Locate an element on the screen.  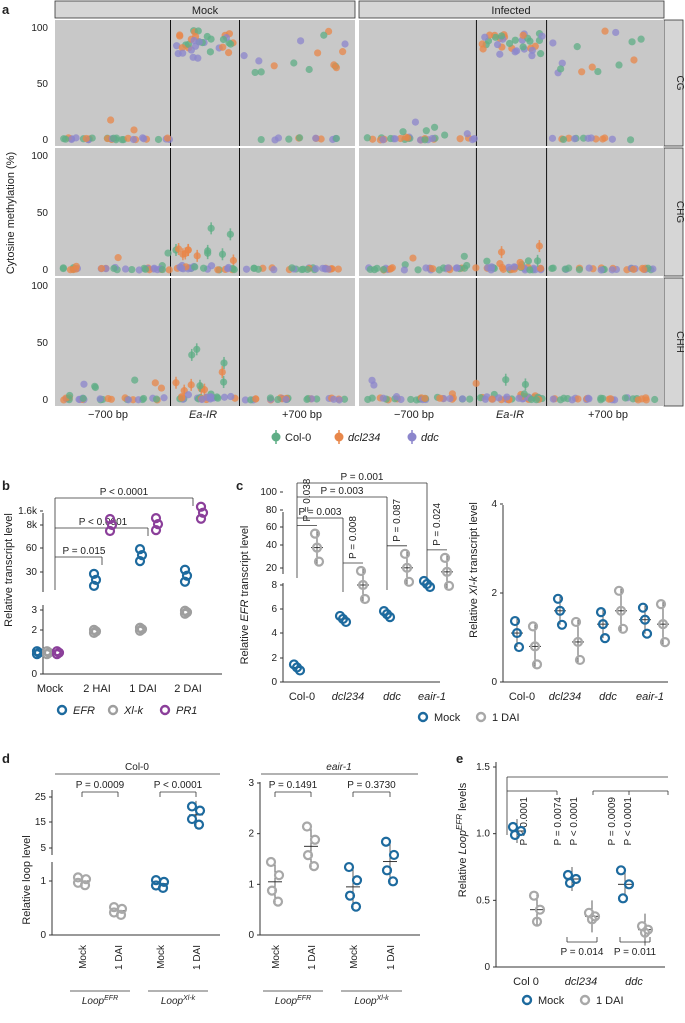
panel-letter-b: b is located at coordinates (6, 485).